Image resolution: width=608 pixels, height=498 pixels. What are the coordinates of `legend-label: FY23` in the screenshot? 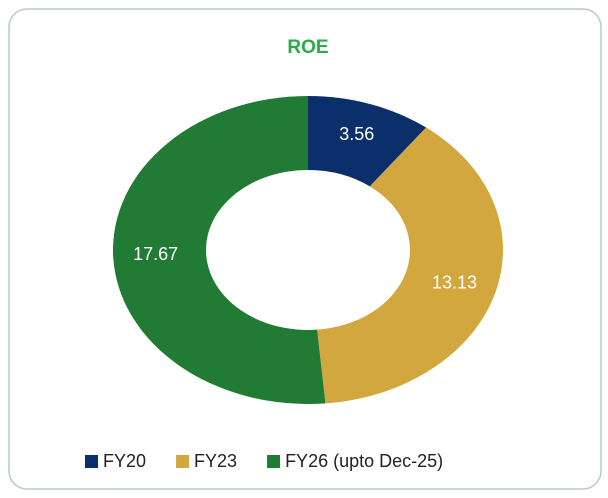 It's located at (215, 461).